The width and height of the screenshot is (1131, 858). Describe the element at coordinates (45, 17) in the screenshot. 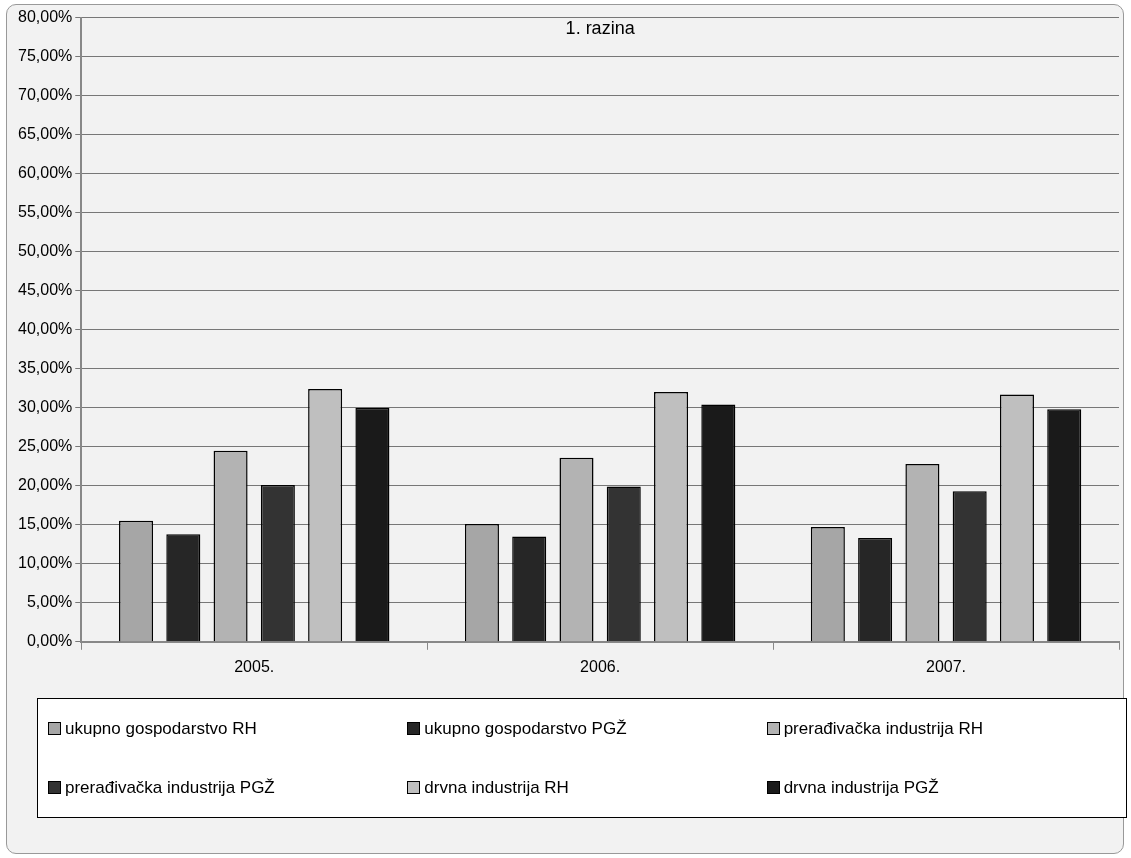

I see `y-tick-label: 80,00%` at that location.